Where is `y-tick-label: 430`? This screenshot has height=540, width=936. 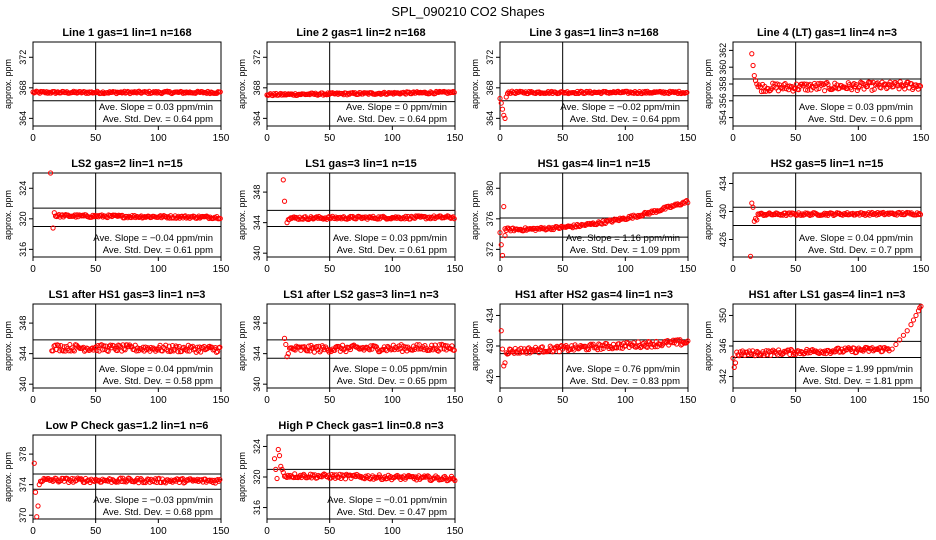 y-tick-label: 430 is located at coordinates (490, 345).